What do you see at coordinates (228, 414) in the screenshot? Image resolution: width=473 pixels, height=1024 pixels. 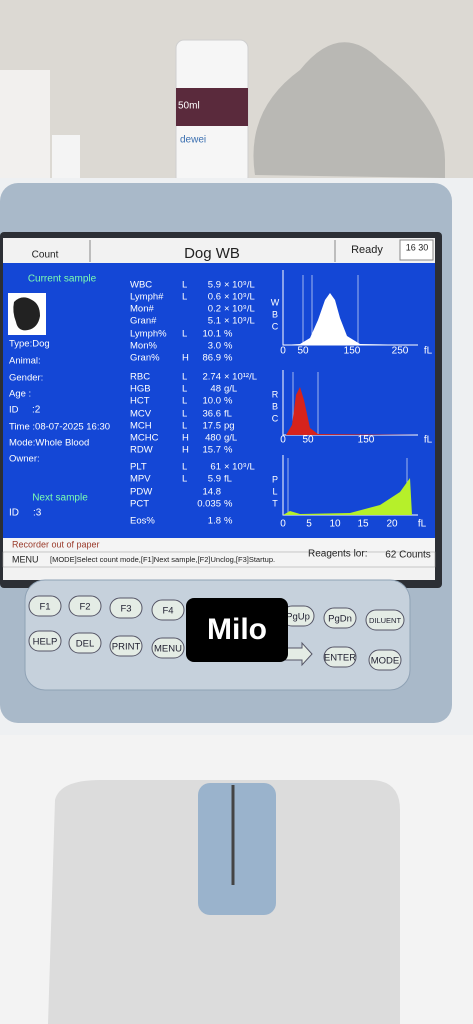 I see `param-unit: fL` at bounding box center [228, 414].